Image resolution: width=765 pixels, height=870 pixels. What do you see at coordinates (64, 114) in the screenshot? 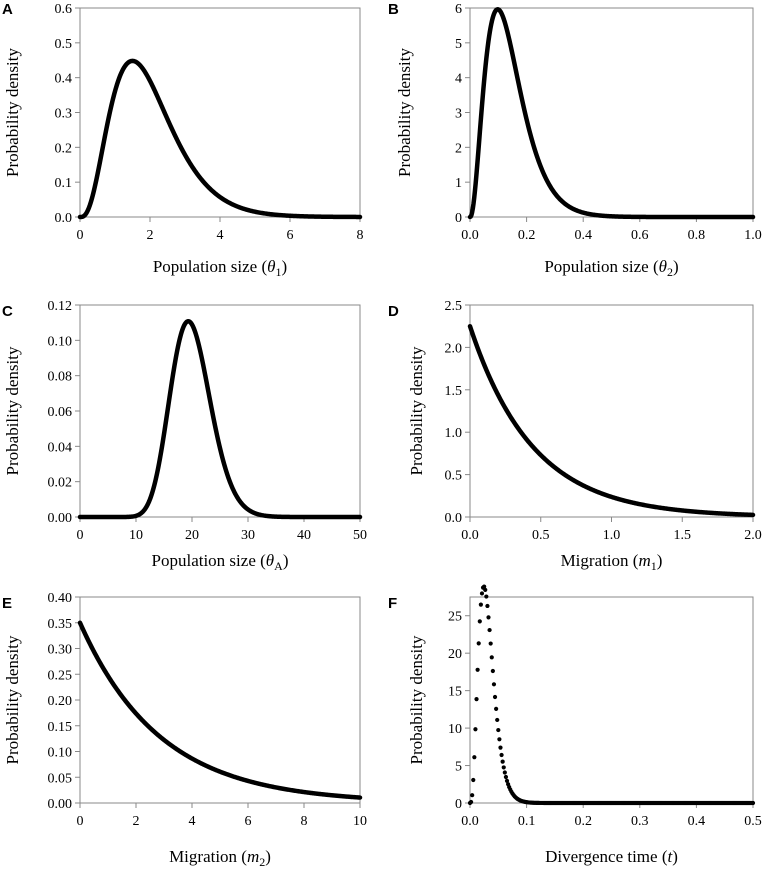
I see `y-tick-label: 0.3` at bounding box center [64, 114].